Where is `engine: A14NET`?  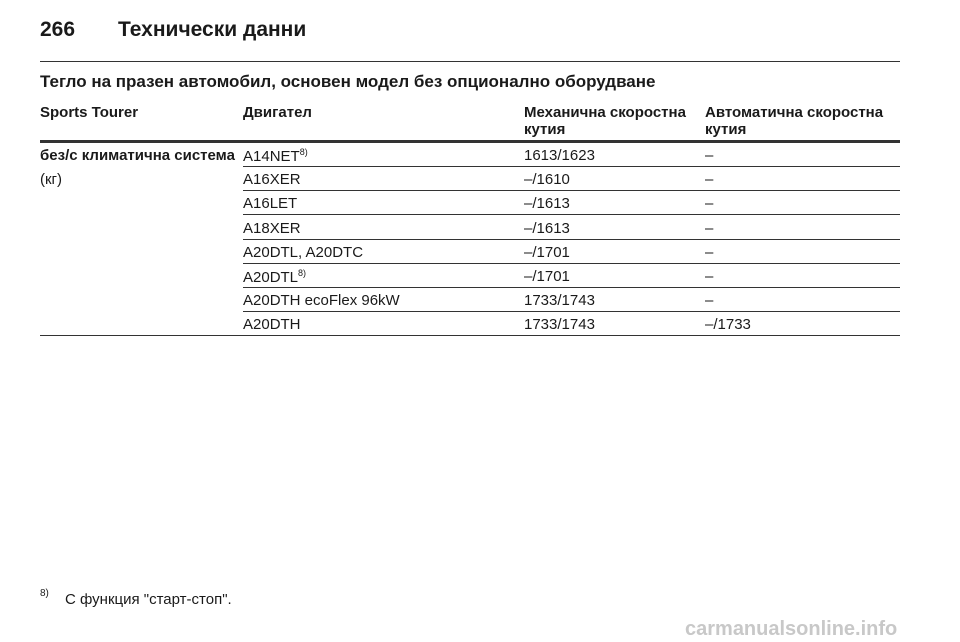 engine: A14NET is located at coordinates (271, 156).